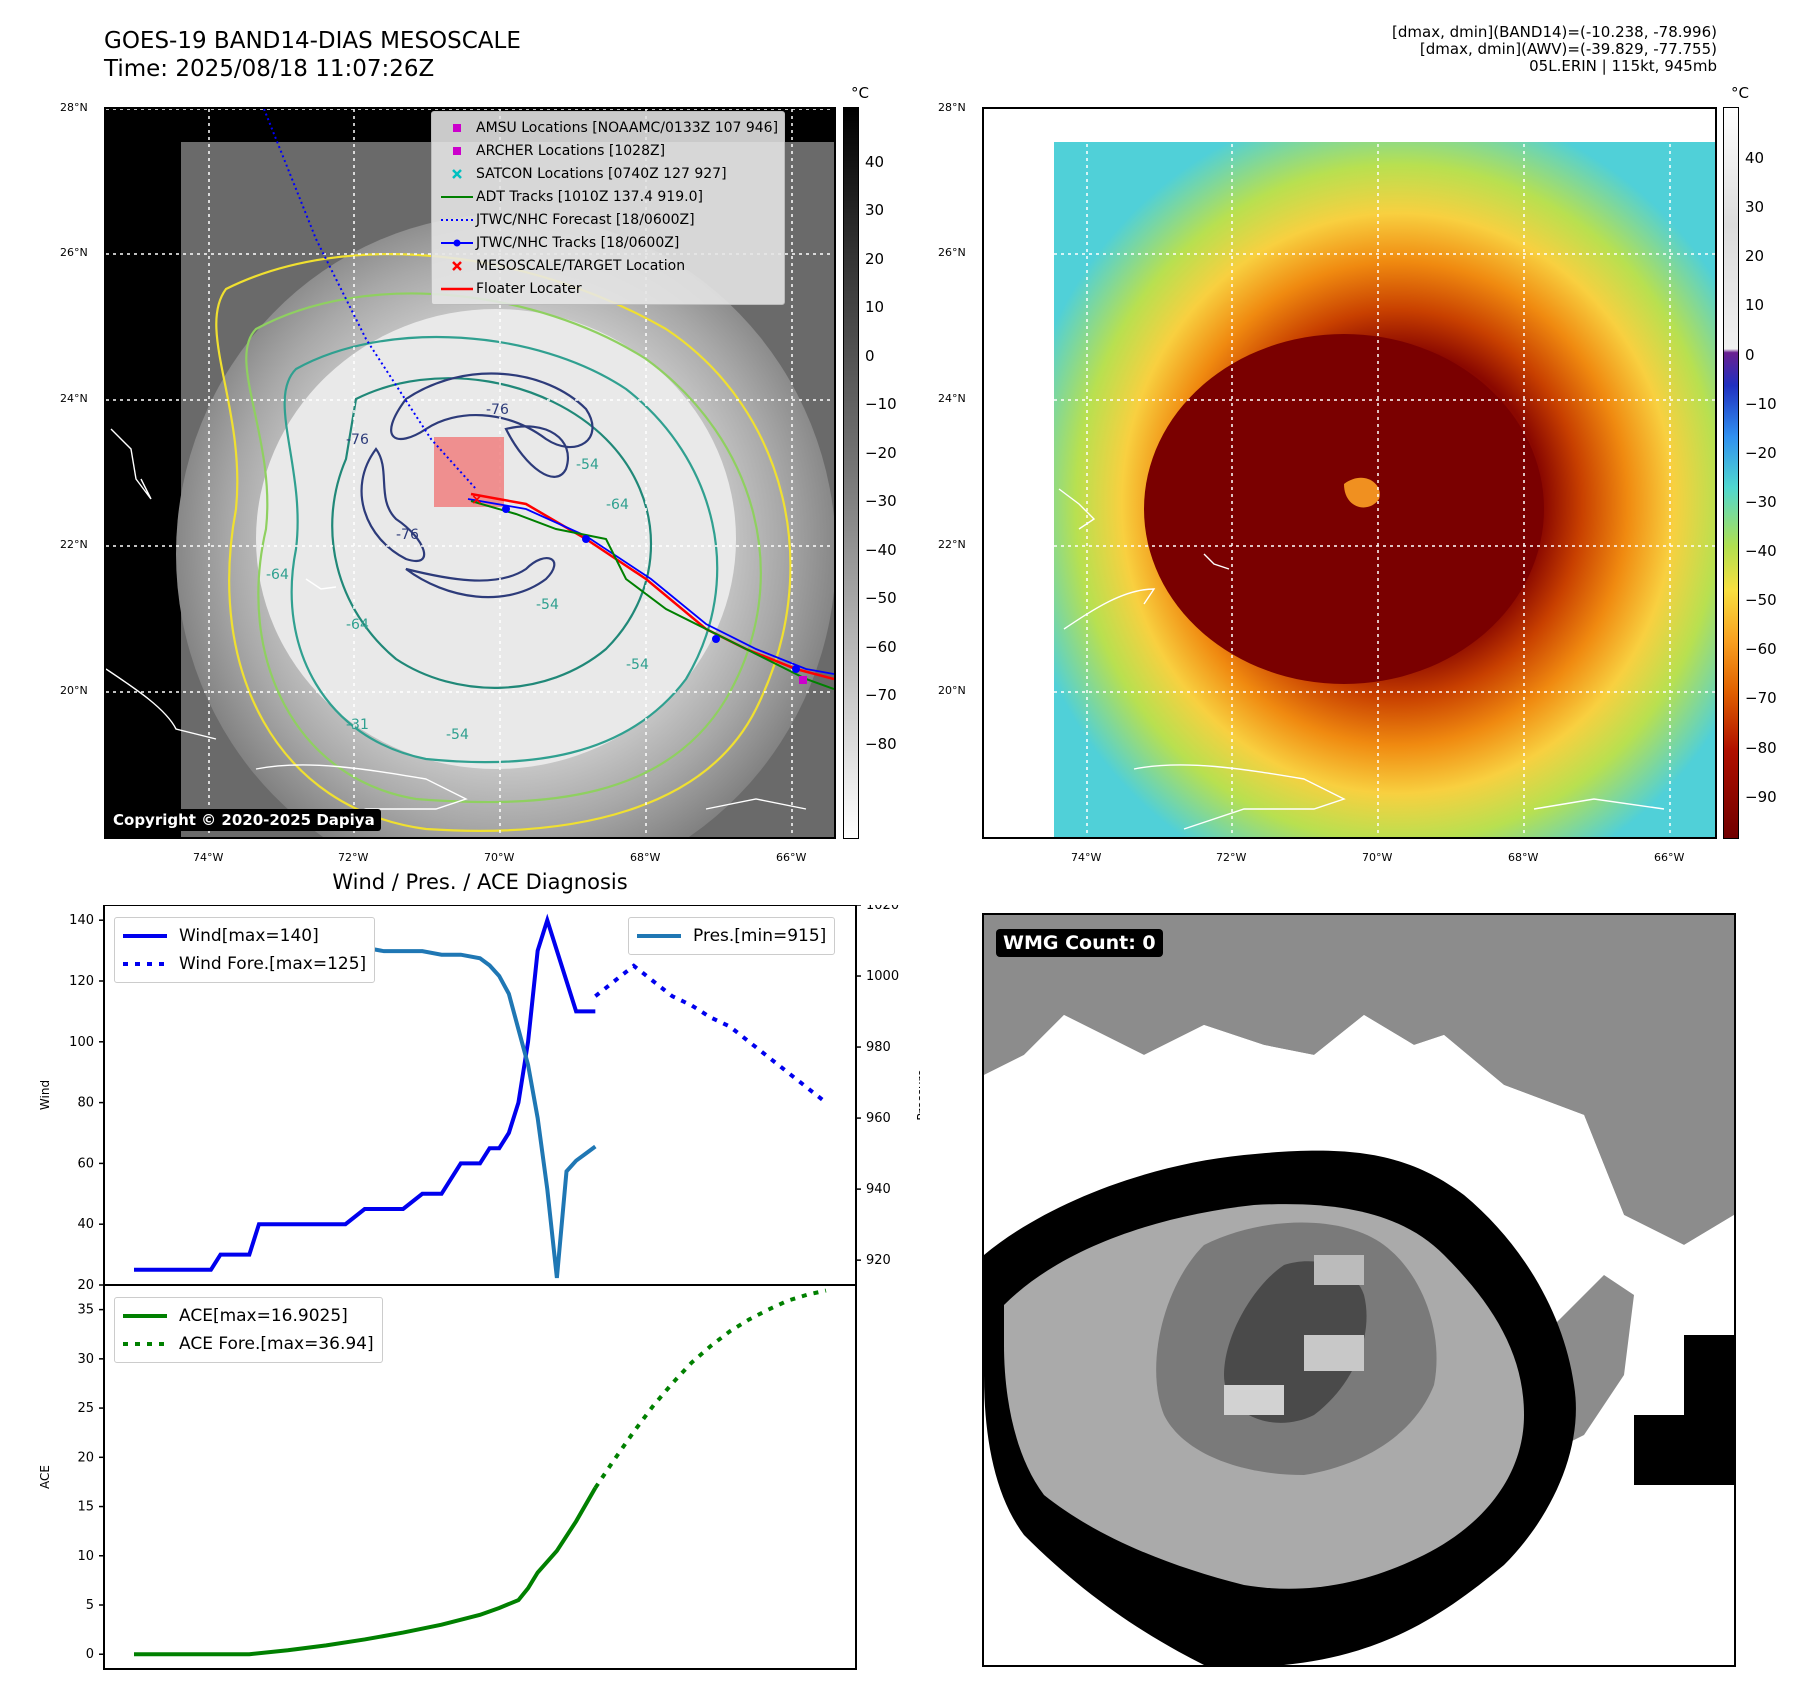  I want to click on ir-legend-item: ADT Tracks [1010Z 137.4 919.0], so click(608, 196).